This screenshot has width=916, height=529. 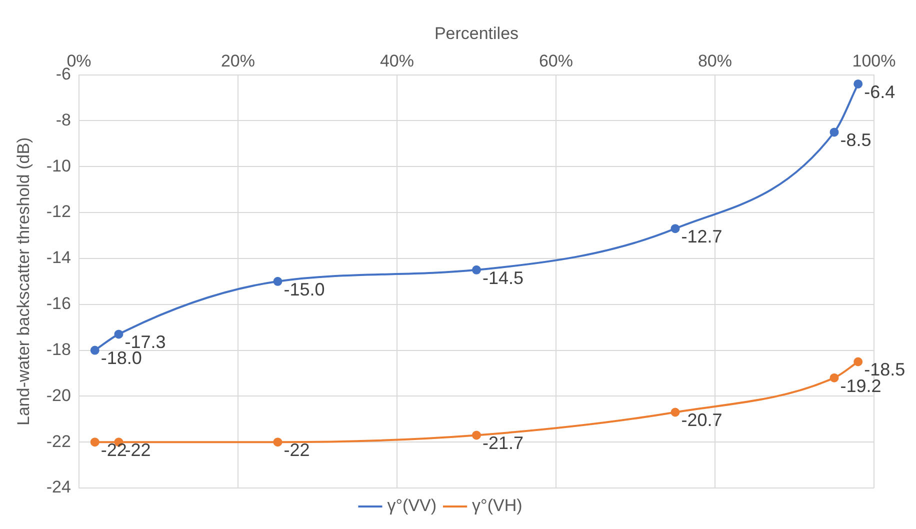 I want to click on y-tick-label: -12, so click(x=58, y=212).